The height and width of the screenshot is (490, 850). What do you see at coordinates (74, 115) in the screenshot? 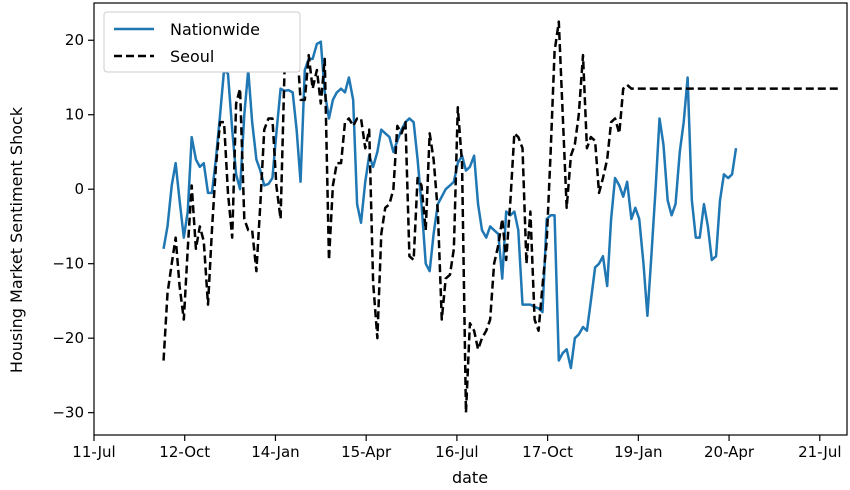
I see `y-tick-label: 10` at bounding box center [74, 115].